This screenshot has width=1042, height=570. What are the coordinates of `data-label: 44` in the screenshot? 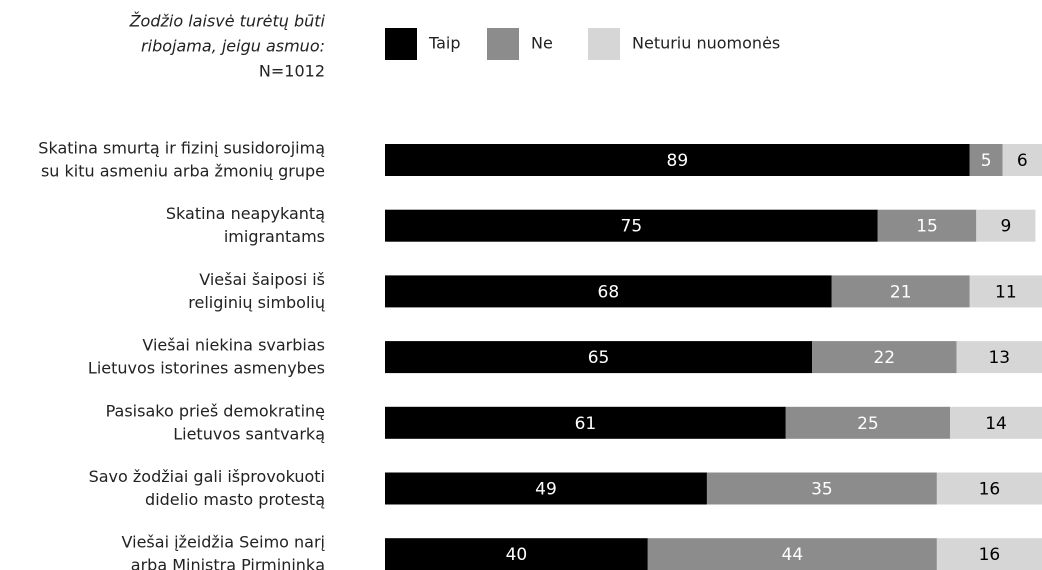 It's located at (793, 555).